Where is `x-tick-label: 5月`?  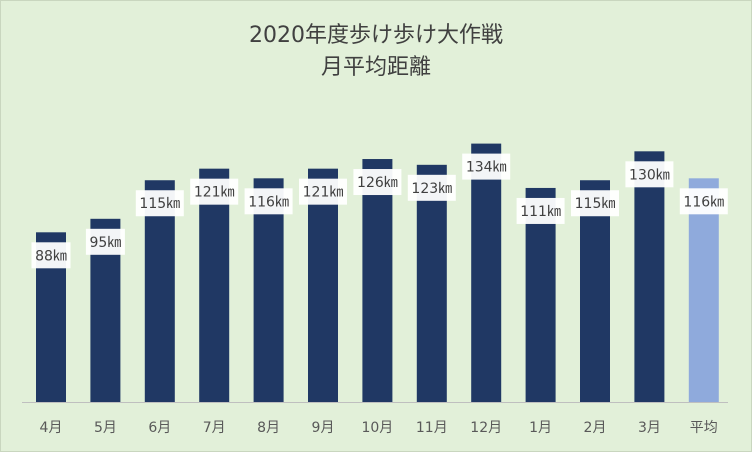
x-tick-label: 5月 is located at coordinates (105, 428).